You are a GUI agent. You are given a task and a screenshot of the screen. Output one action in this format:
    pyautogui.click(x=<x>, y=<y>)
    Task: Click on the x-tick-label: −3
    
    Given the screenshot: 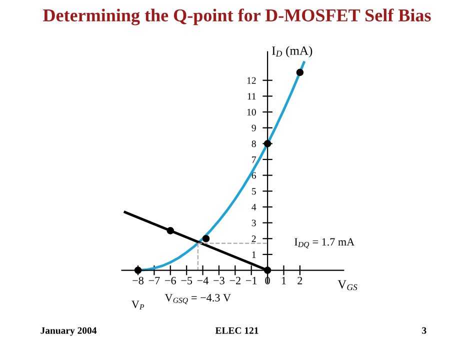 What is the action you would take?
    pyautogui.click(x=219, y=280)
    